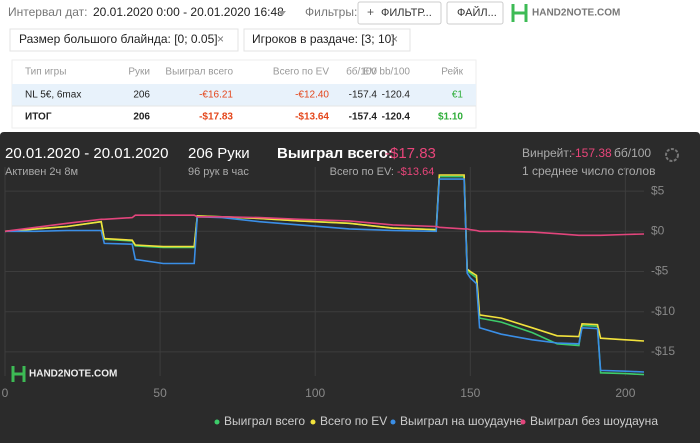 The height and width of the screenshot is (443, 700). What do you see at coordinates (452, 72) in the screenshot?
I see `column-header: Рейк` at bounding box center [452, 72].